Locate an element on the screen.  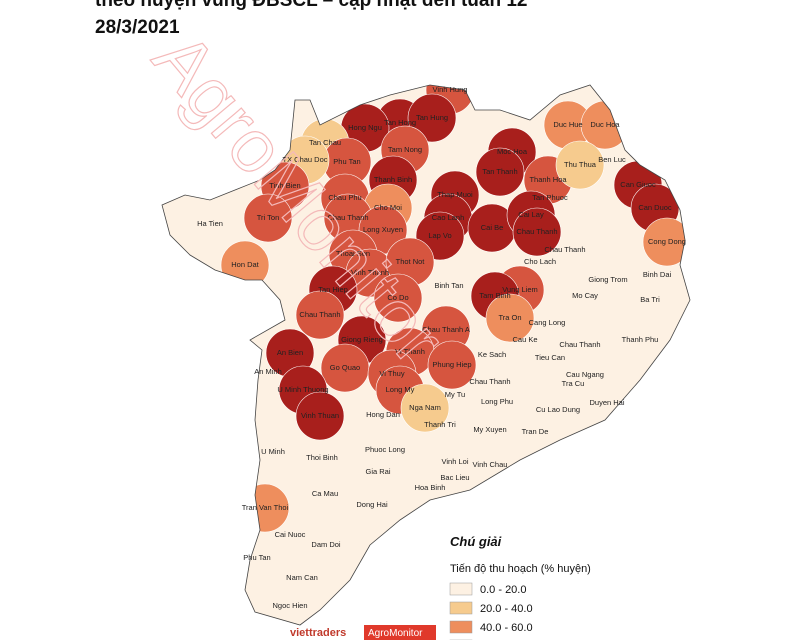
district-label: Can Duoc is located at coordinates (655, 207).